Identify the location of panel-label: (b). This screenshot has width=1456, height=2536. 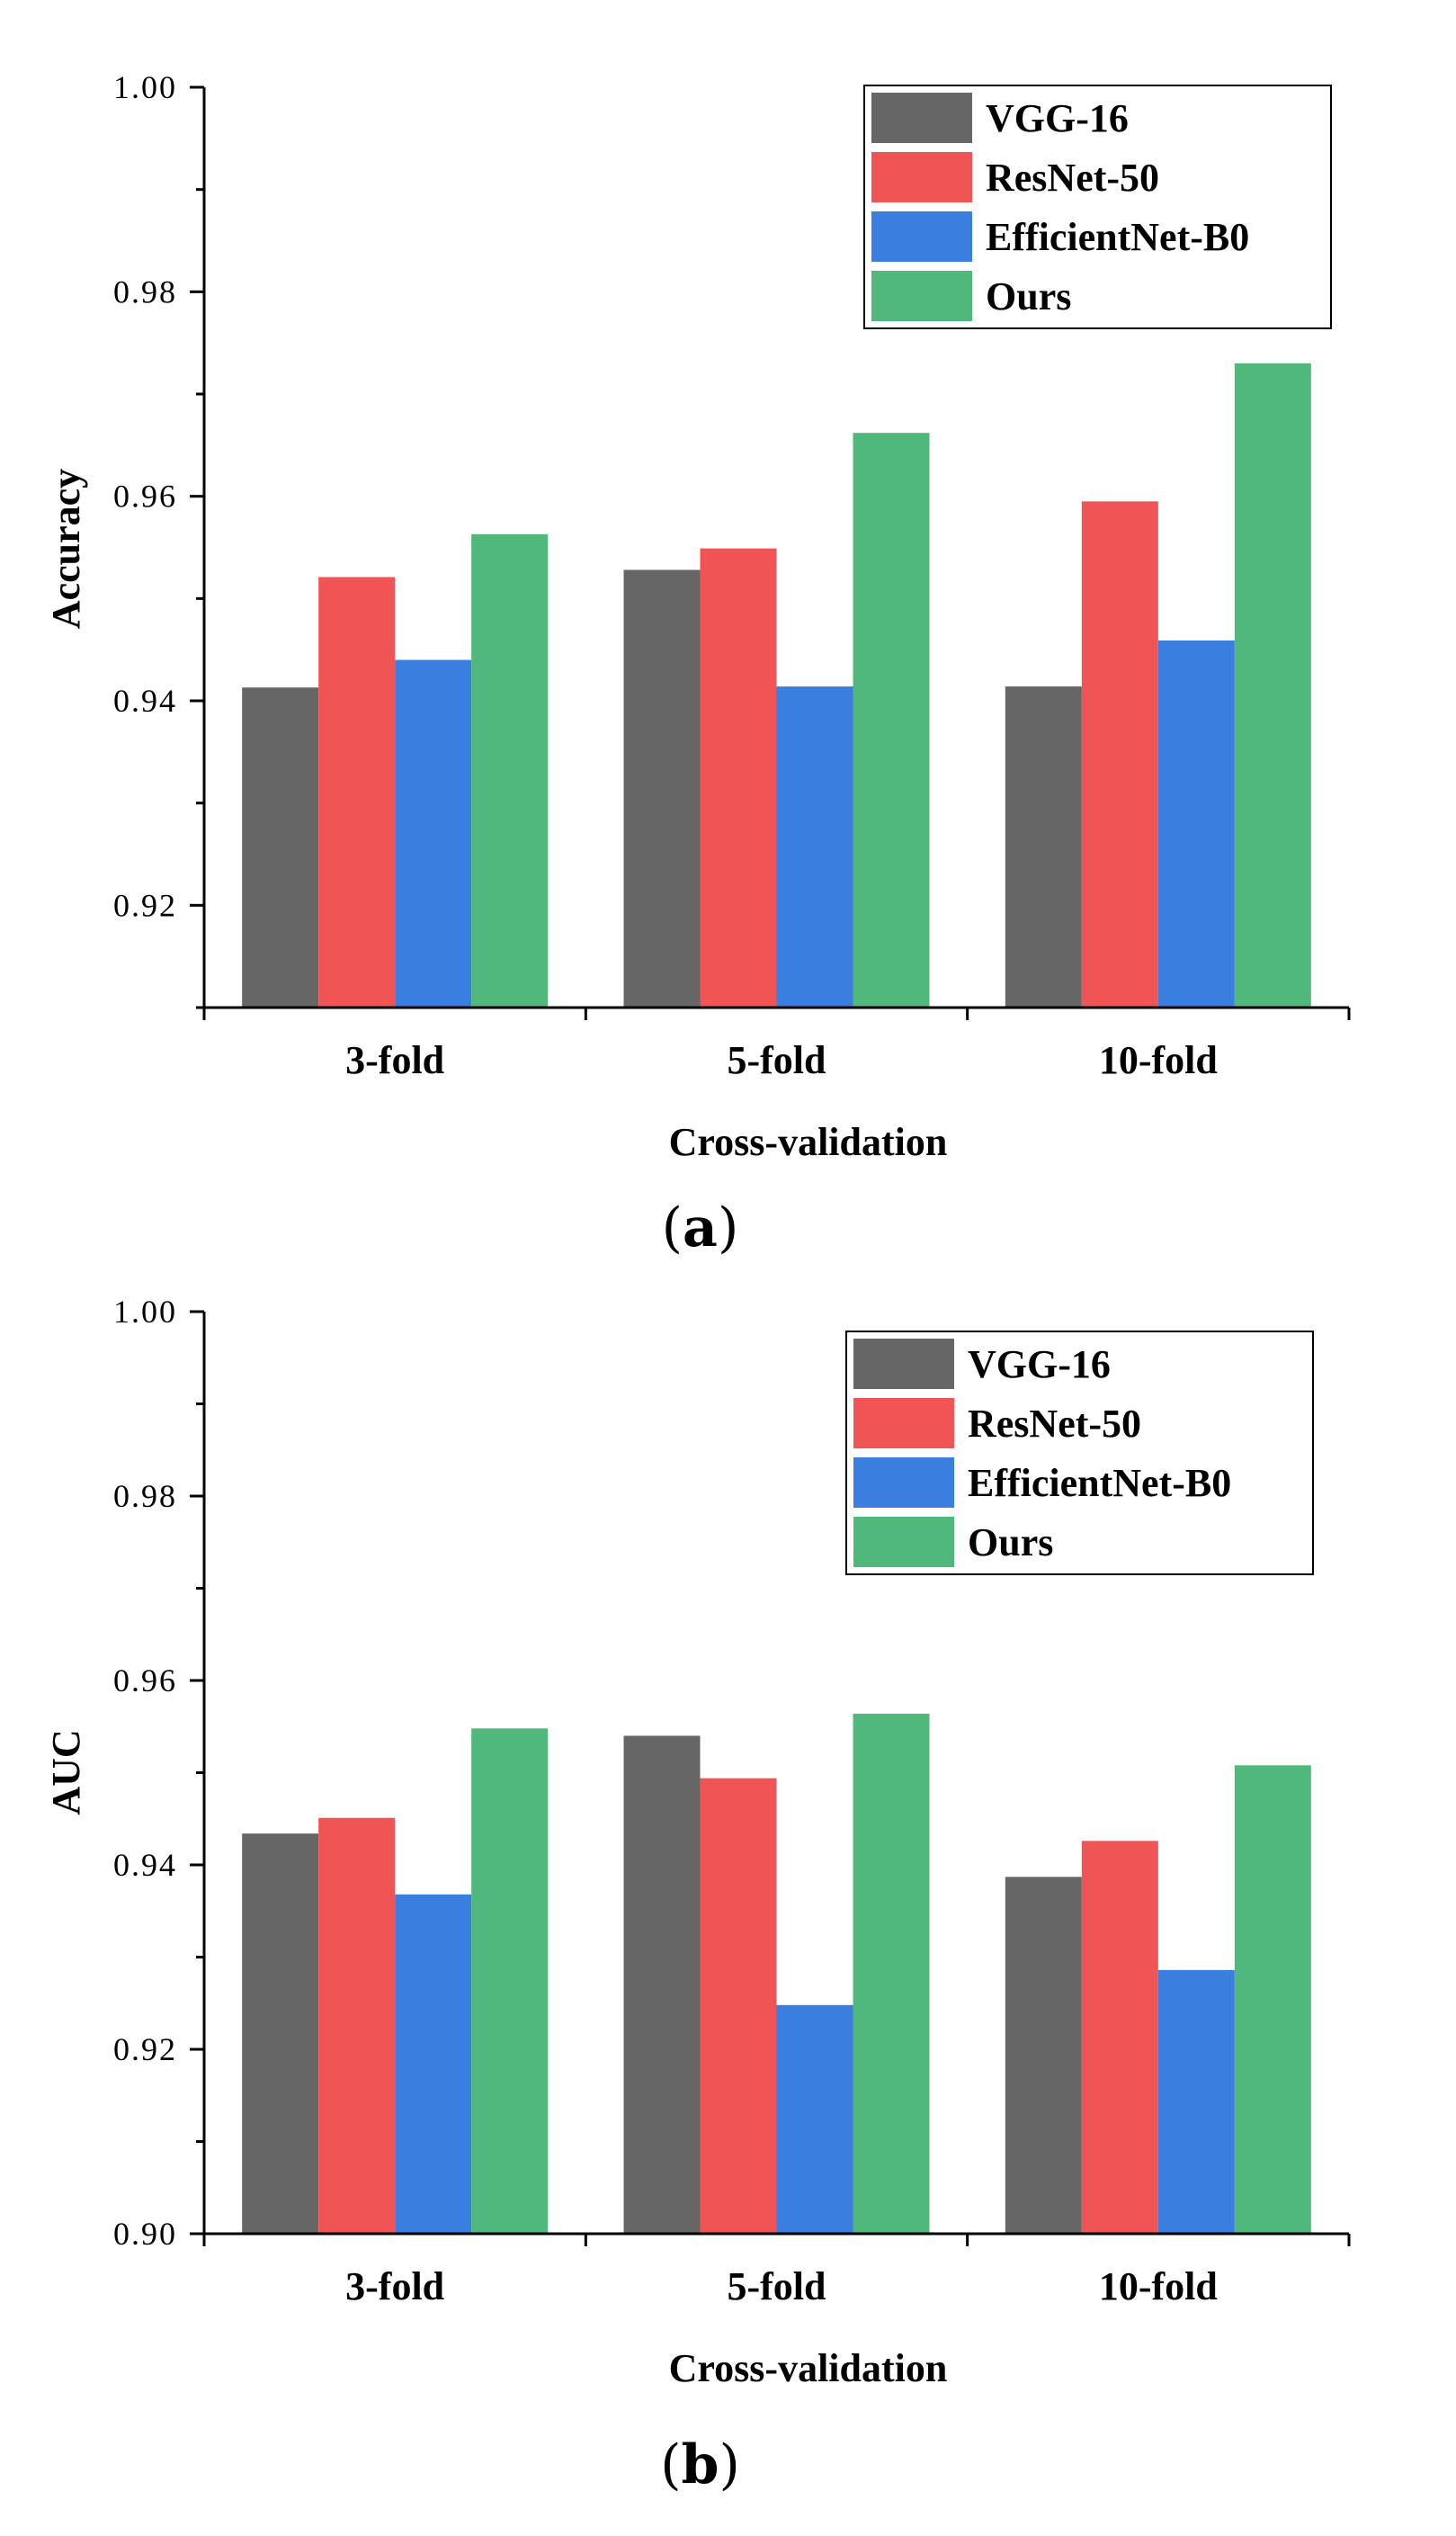
(700, 2464).